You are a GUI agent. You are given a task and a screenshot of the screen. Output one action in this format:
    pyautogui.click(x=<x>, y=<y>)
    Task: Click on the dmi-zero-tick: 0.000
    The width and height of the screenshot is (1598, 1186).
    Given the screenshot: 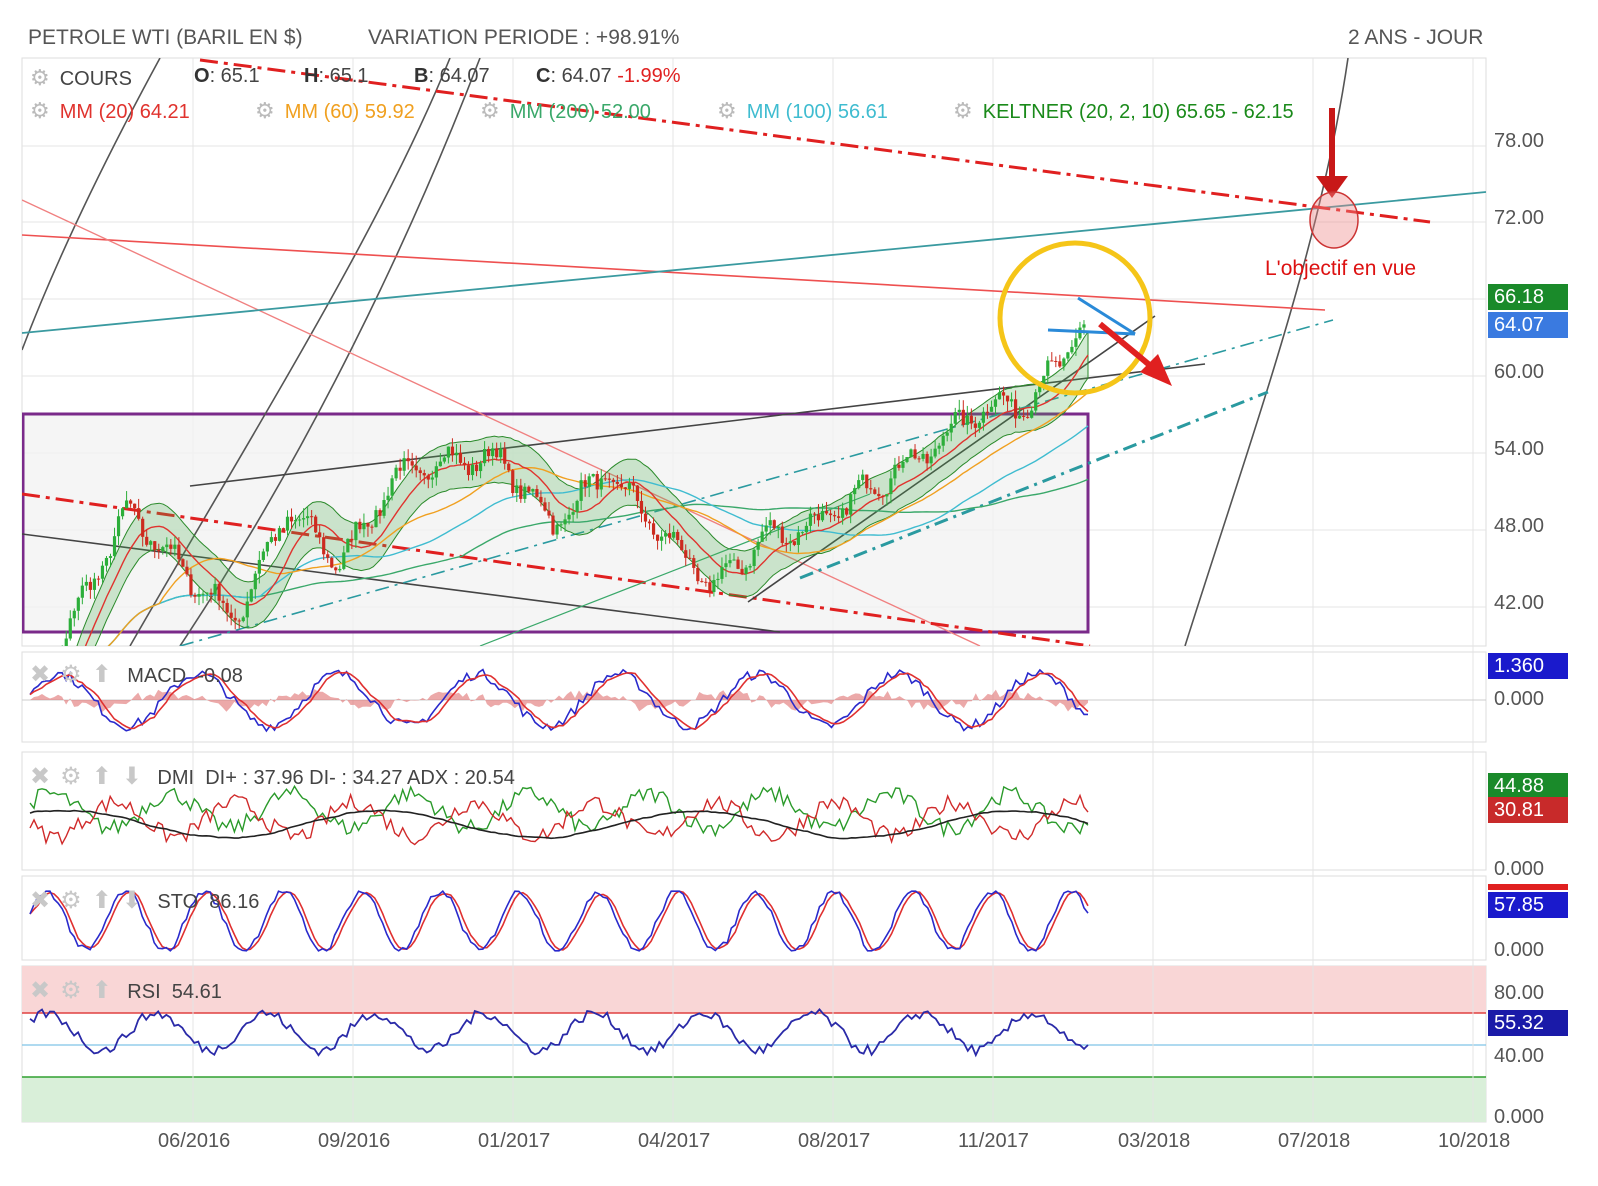 What is the action you would take?
    pyautogui.click(x=1519, y=869)
    